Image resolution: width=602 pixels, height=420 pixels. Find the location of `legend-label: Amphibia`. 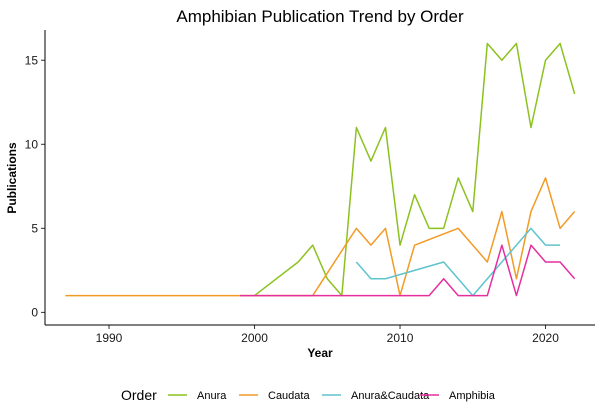

legend-label: Amphibia is located at coordinates (472, 396).